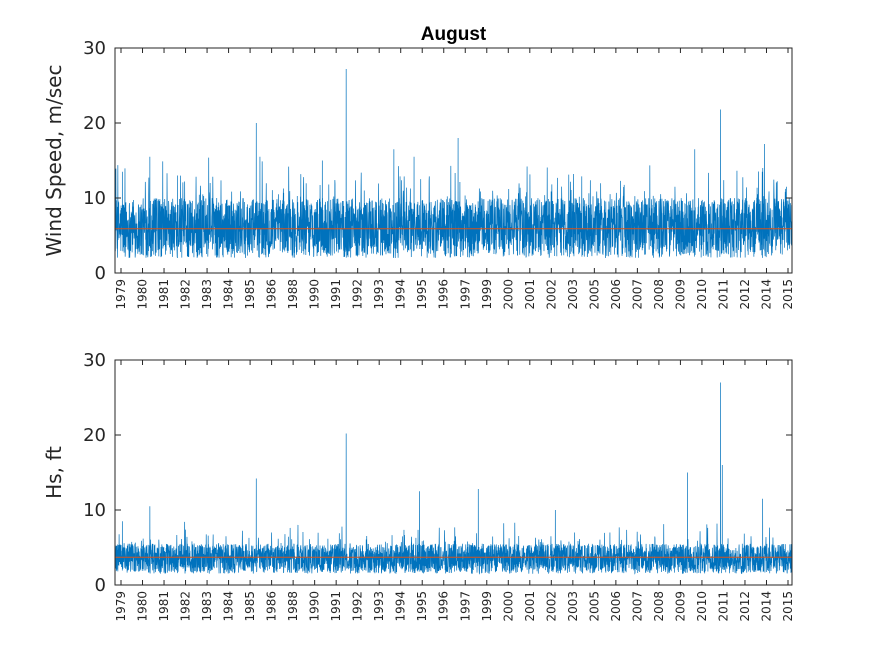 Image resolution: width=875 pixels, height=656 pixels. What do you see at coordinates (54, 472) in the screenshot?
I see `y-axis-label: Hs, ft` at bounding box center [54, 472].